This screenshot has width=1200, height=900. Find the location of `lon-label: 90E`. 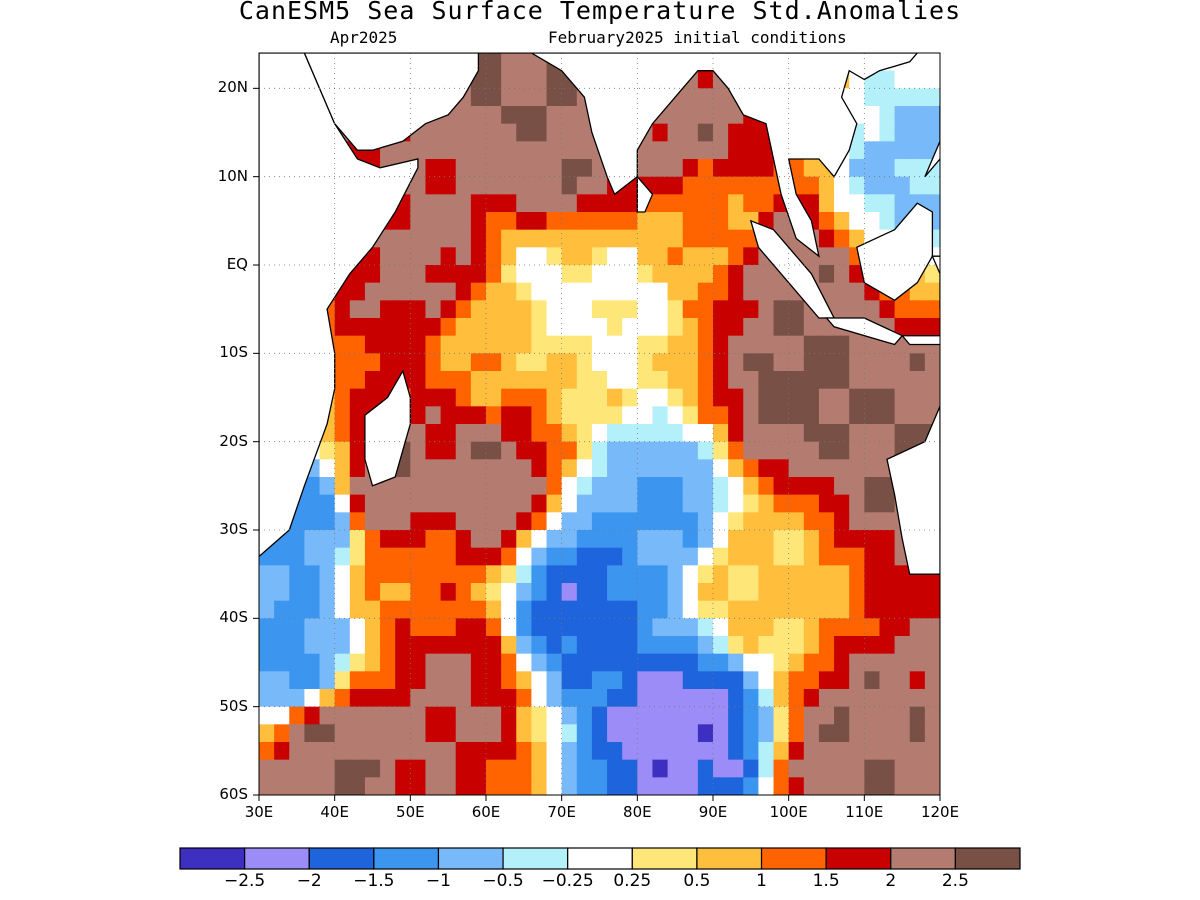

lon-label: 90E is located at coordinates (713, 812).